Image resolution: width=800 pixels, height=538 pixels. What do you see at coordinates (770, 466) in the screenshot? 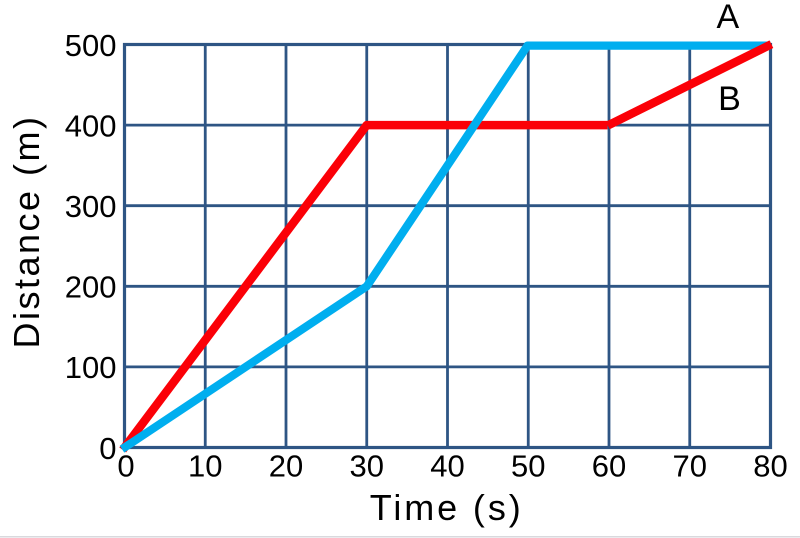
I see `svg-text: 80` at bounding box center [770, 466].